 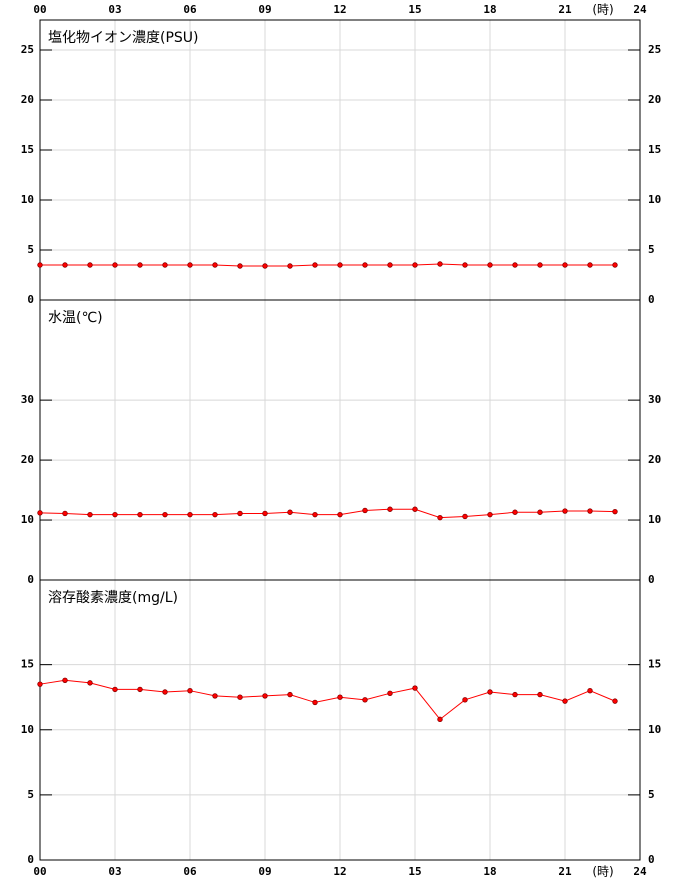 I want to click on y-tick-label: 30, so click(x=27, y=399).